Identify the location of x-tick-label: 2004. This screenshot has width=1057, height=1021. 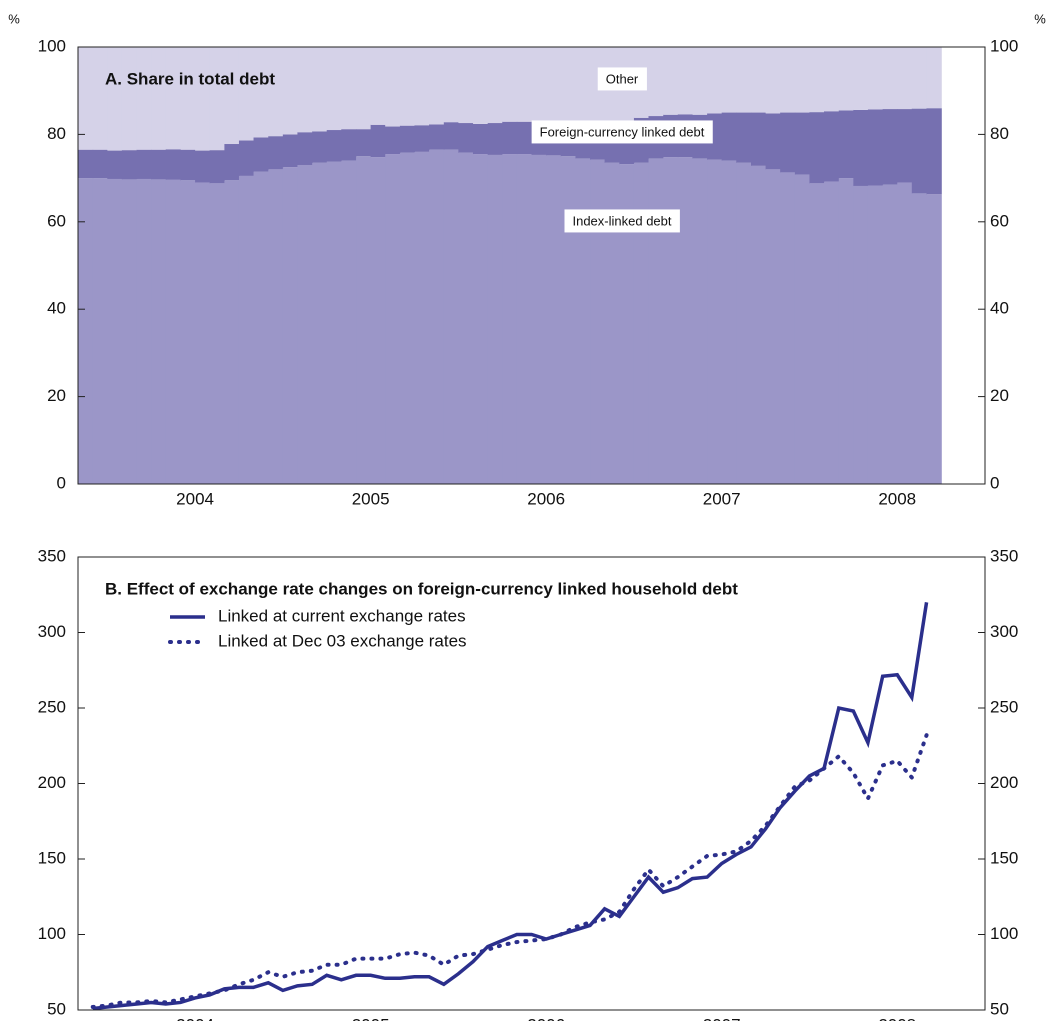
(195, 498).